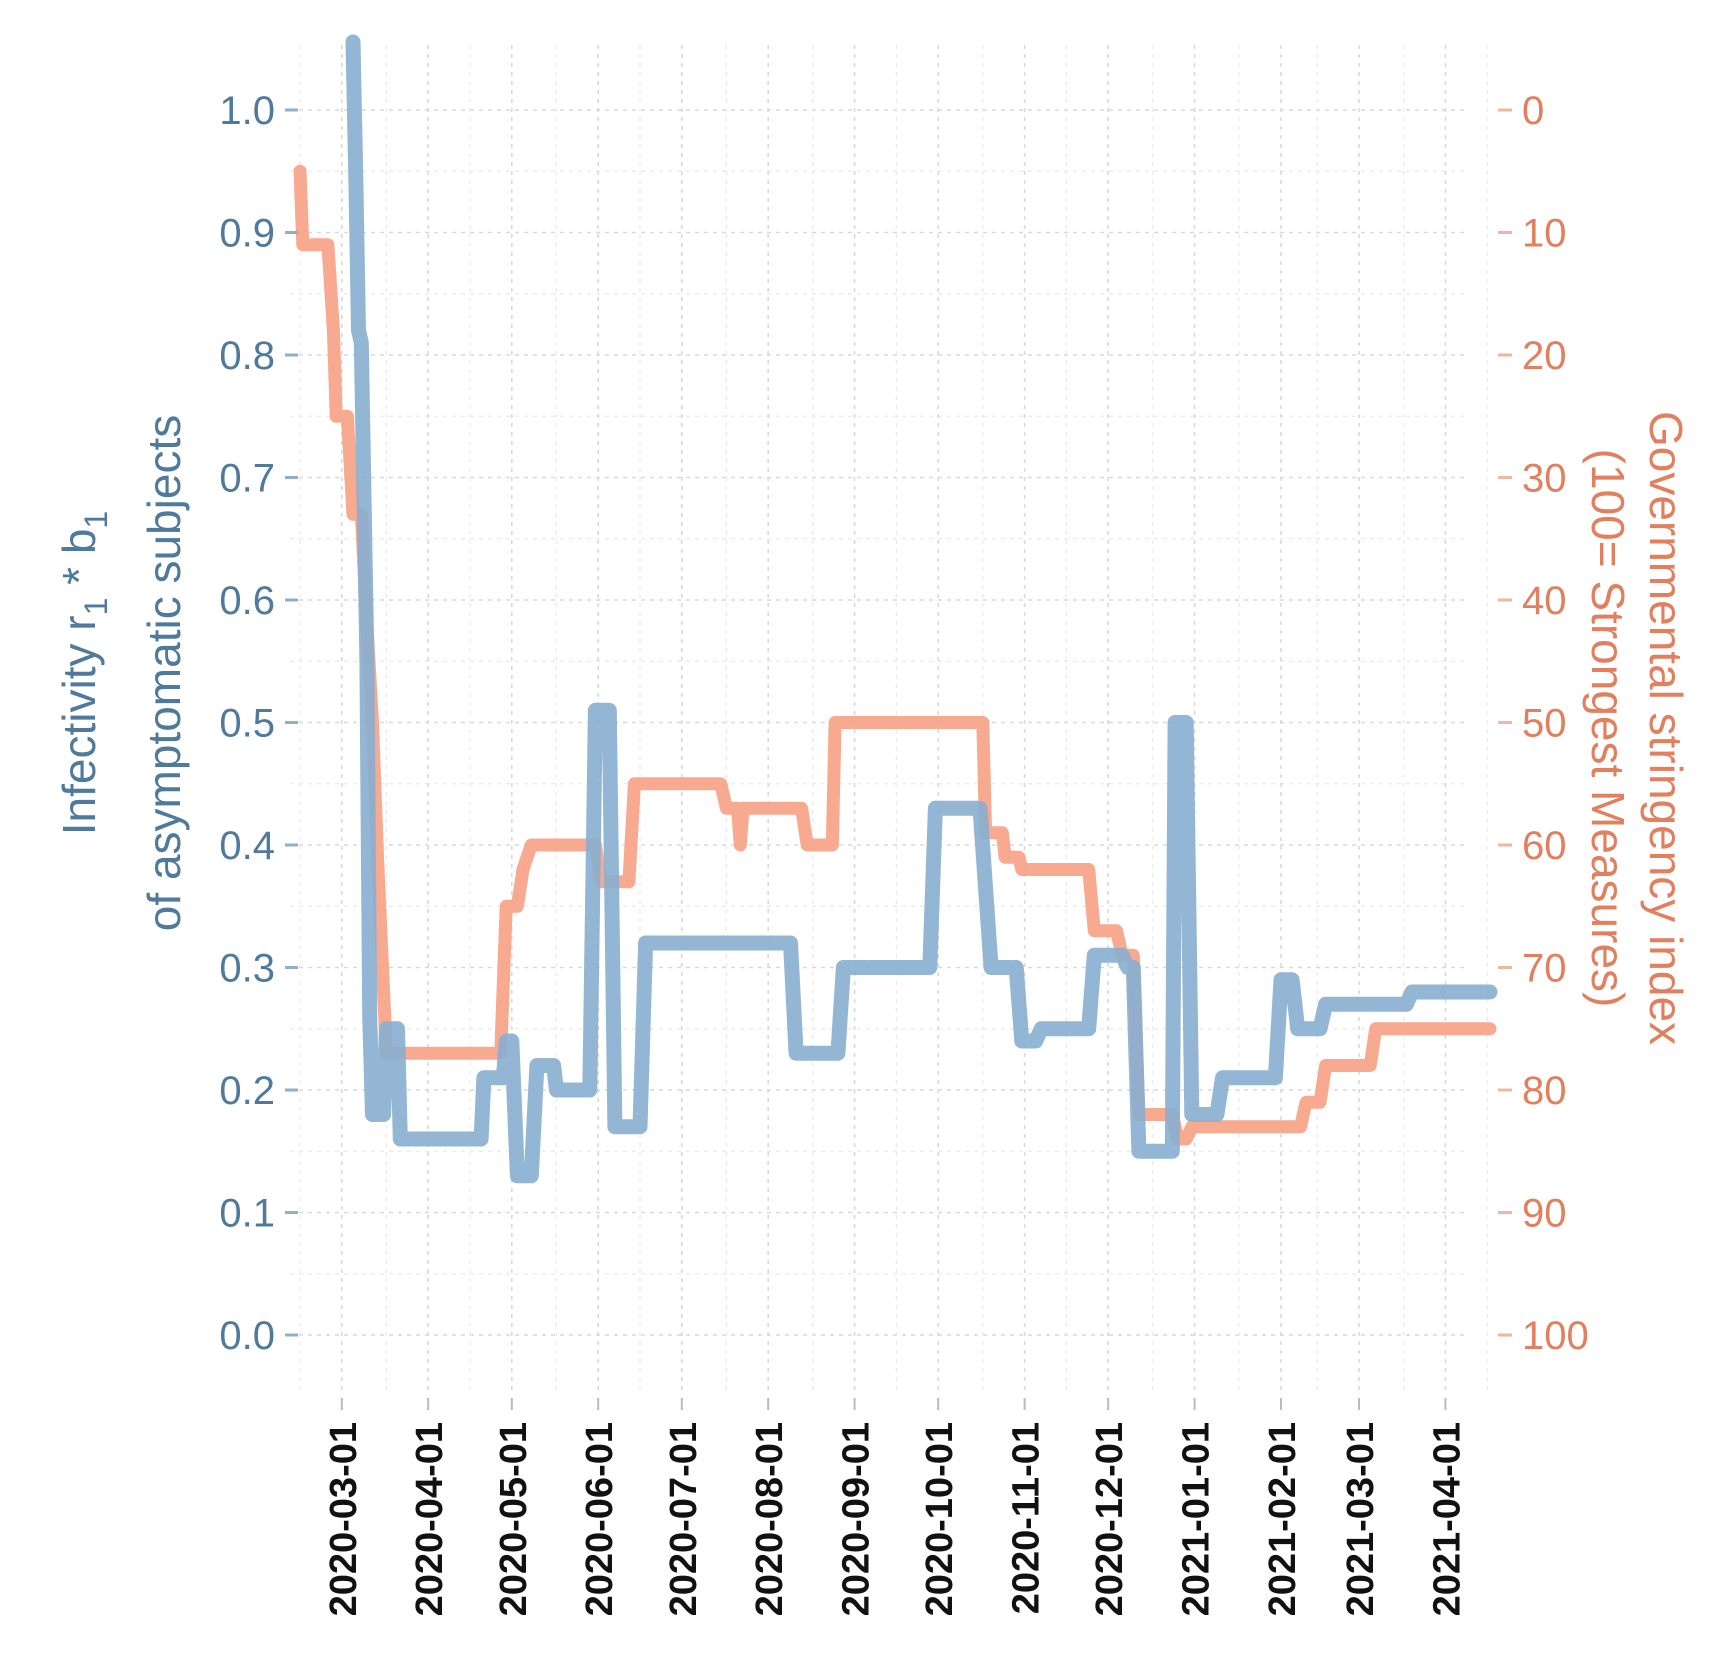 This screenshot has width=1734, height=1680. What do you see at coordinates (344, 1519) in the screenshot?
I see `x-tick-label-0: 2020-03-01` at bounding box center [344, 1519].